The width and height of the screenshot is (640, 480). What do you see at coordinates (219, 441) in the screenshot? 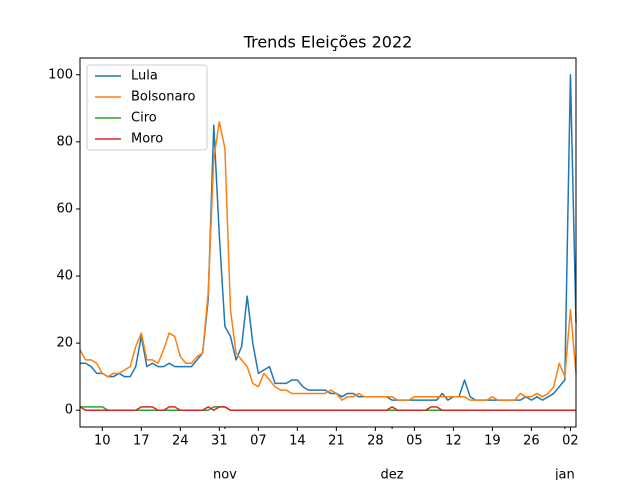
I see `x-tick-label: 31` at bounding box center [219, 441].